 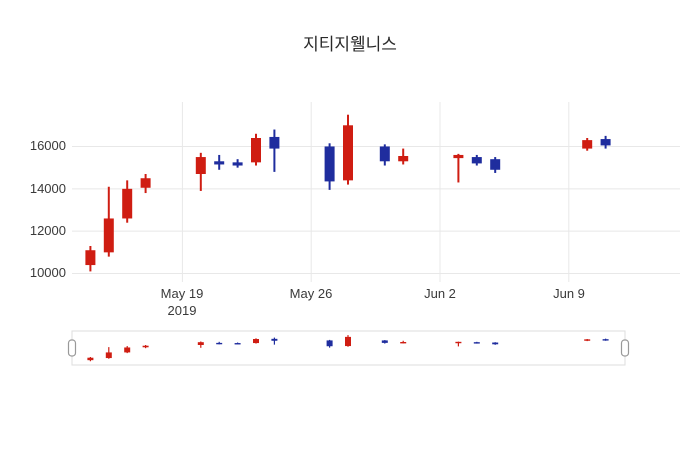 I want to click on y-tick-12000: 12000, so click(x=47, y=230).